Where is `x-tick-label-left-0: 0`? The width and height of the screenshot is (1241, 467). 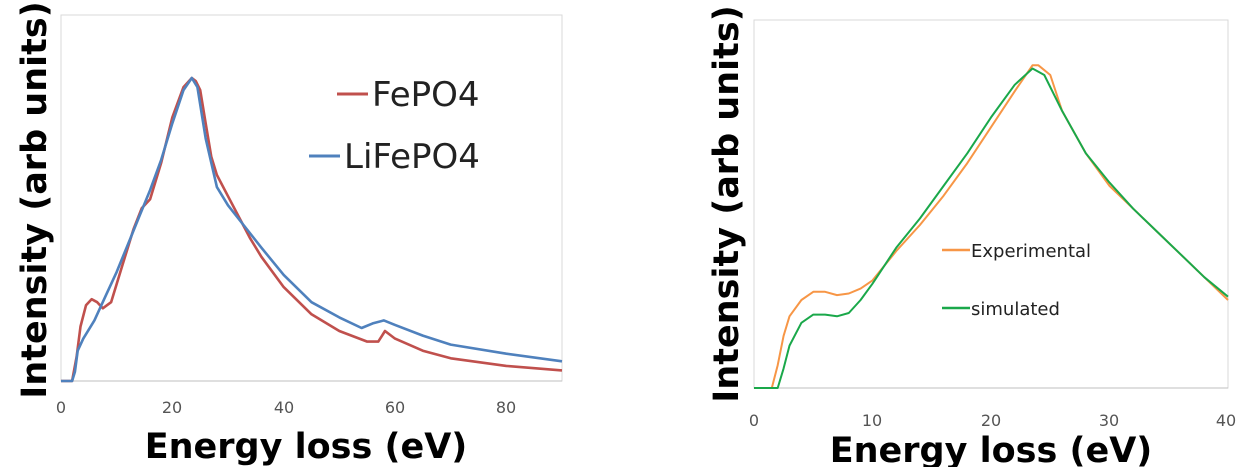 x-tick-label-left-0: 0 is located at coordinates (61, 407).